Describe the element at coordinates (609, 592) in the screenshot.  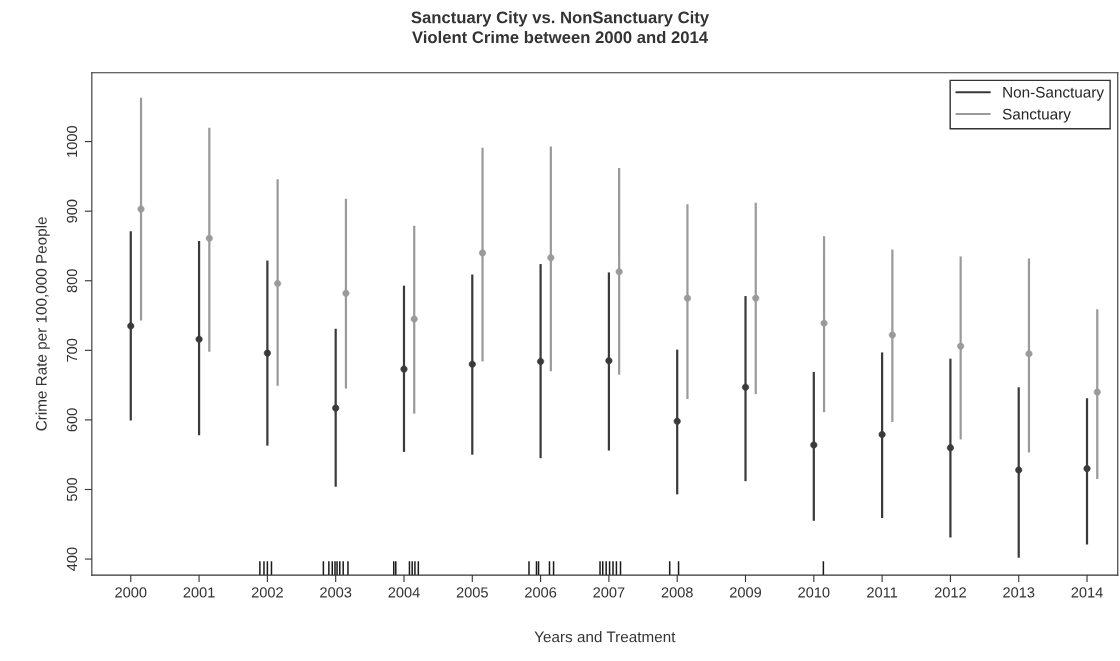
I see `x-tick-label: 2007` at that location.